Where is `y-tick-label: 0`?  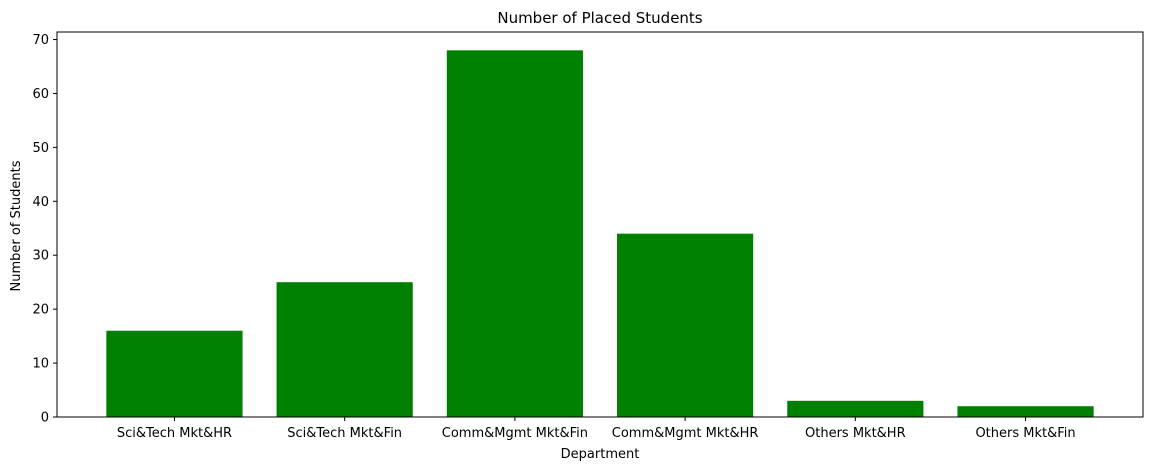 y-tick-label: 0 is located at coordinates (45, 418).